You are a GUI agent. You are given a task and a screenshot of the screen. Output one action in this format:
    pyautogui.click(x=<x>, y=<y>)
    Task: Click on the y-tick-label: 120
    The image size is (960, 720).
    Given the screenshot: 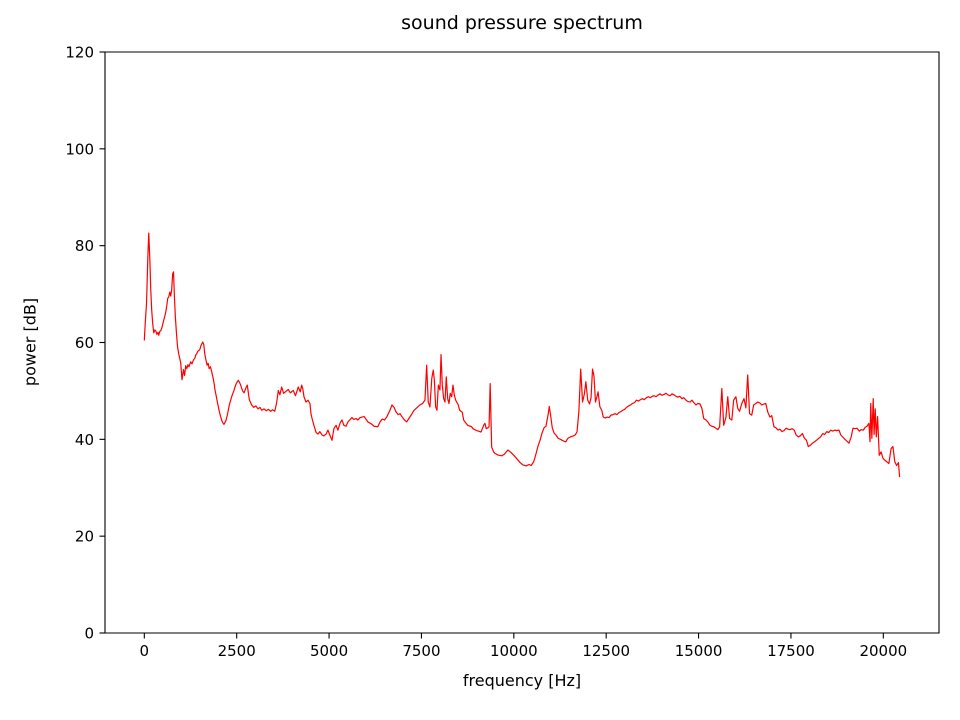 What is the action you would take?
    pyautogui.click(x=79, y=53)
    